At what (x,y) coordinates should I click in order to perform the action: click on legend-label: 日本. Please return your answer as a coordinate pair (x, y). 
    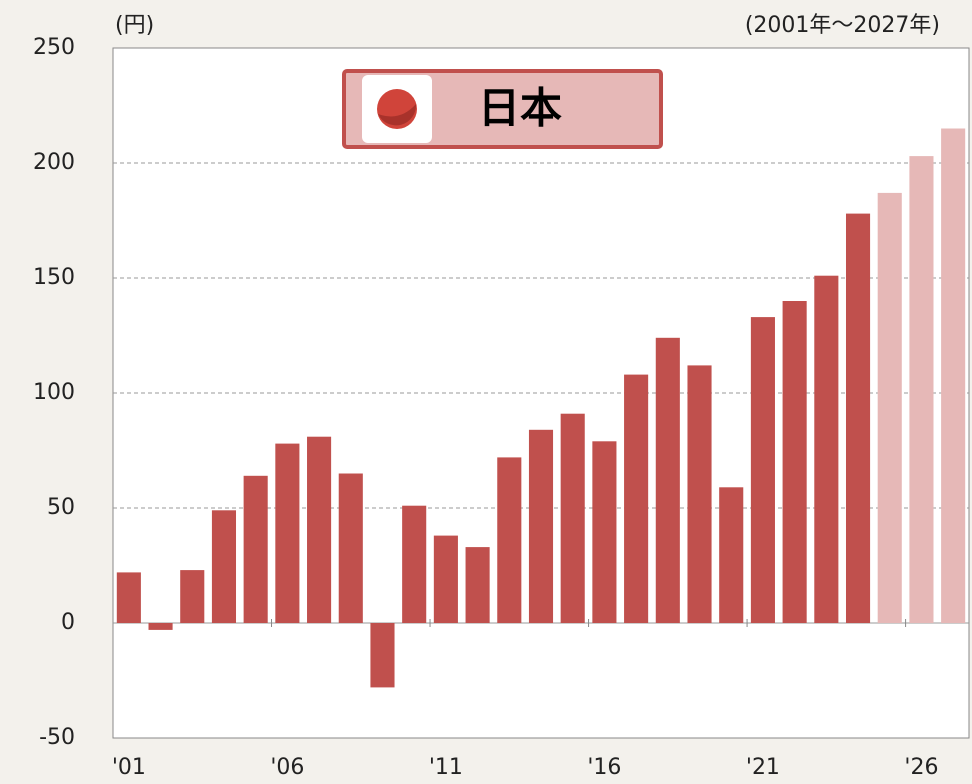
    Looking at the image, I should click on (520, 108).